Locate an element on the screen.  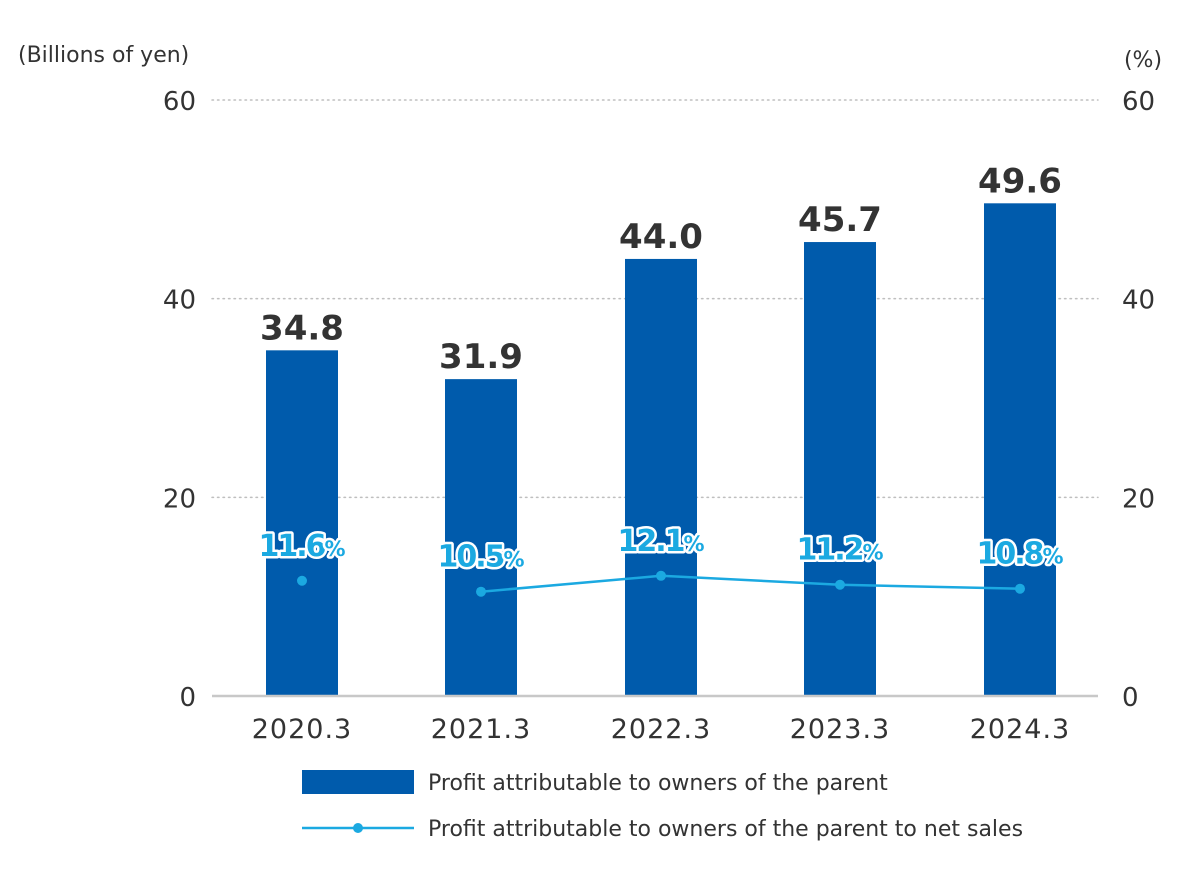
line-value-number: 10.8 is located at coordinates (1009, 554).